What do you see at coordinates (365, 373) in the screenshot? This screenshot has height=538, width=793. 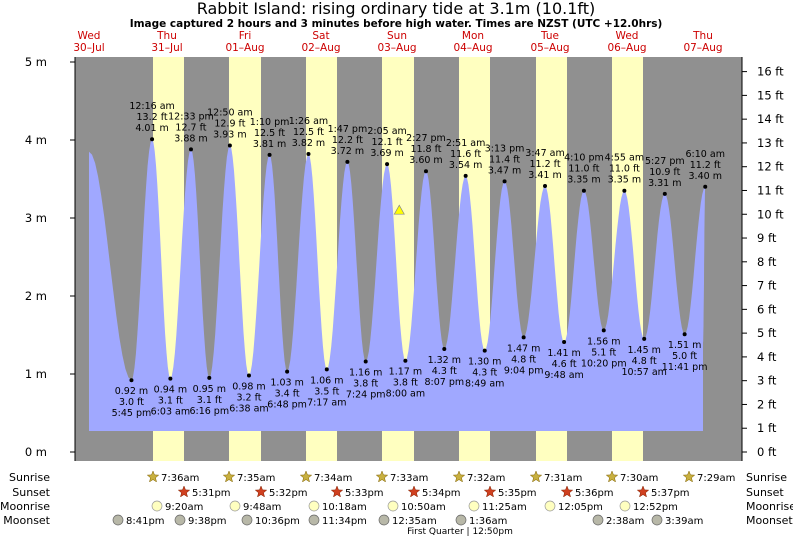 I see `low-tide-label: 1.16 m` at bounding box center [365, 373].